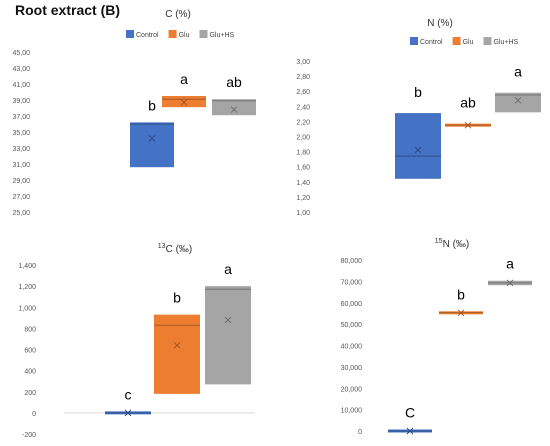 This screenshot has width=550, height=446. What do you see at coordinates (178, 14) in the screenshot?
I see `chart-title: C (%)` at bounding box center [178, 14].